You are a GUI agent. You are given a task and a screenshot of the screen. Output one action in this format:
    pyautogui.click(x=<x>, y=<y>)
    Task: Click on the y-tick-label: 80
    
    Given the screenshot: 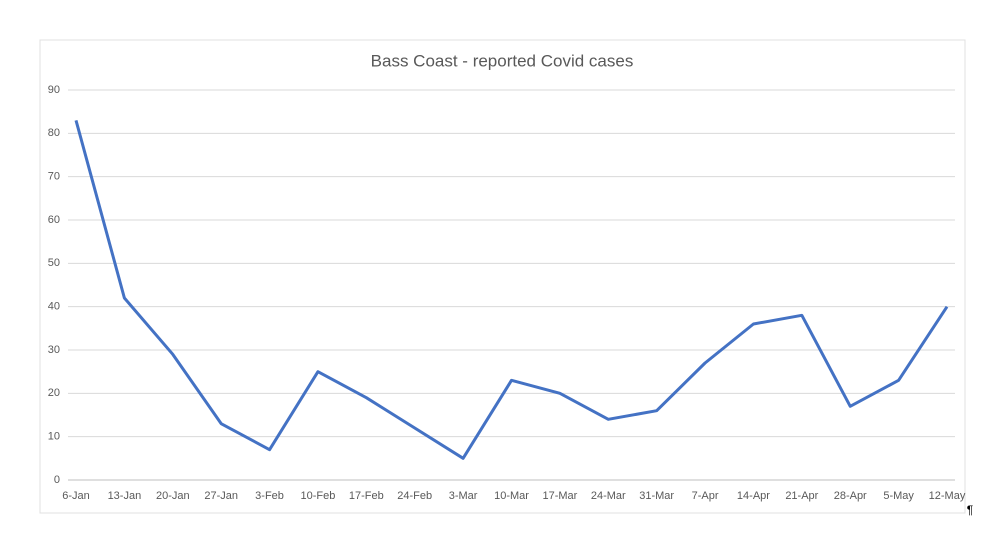 What is the action you would take?
    pyautogui.click(x=54, y=133)
    